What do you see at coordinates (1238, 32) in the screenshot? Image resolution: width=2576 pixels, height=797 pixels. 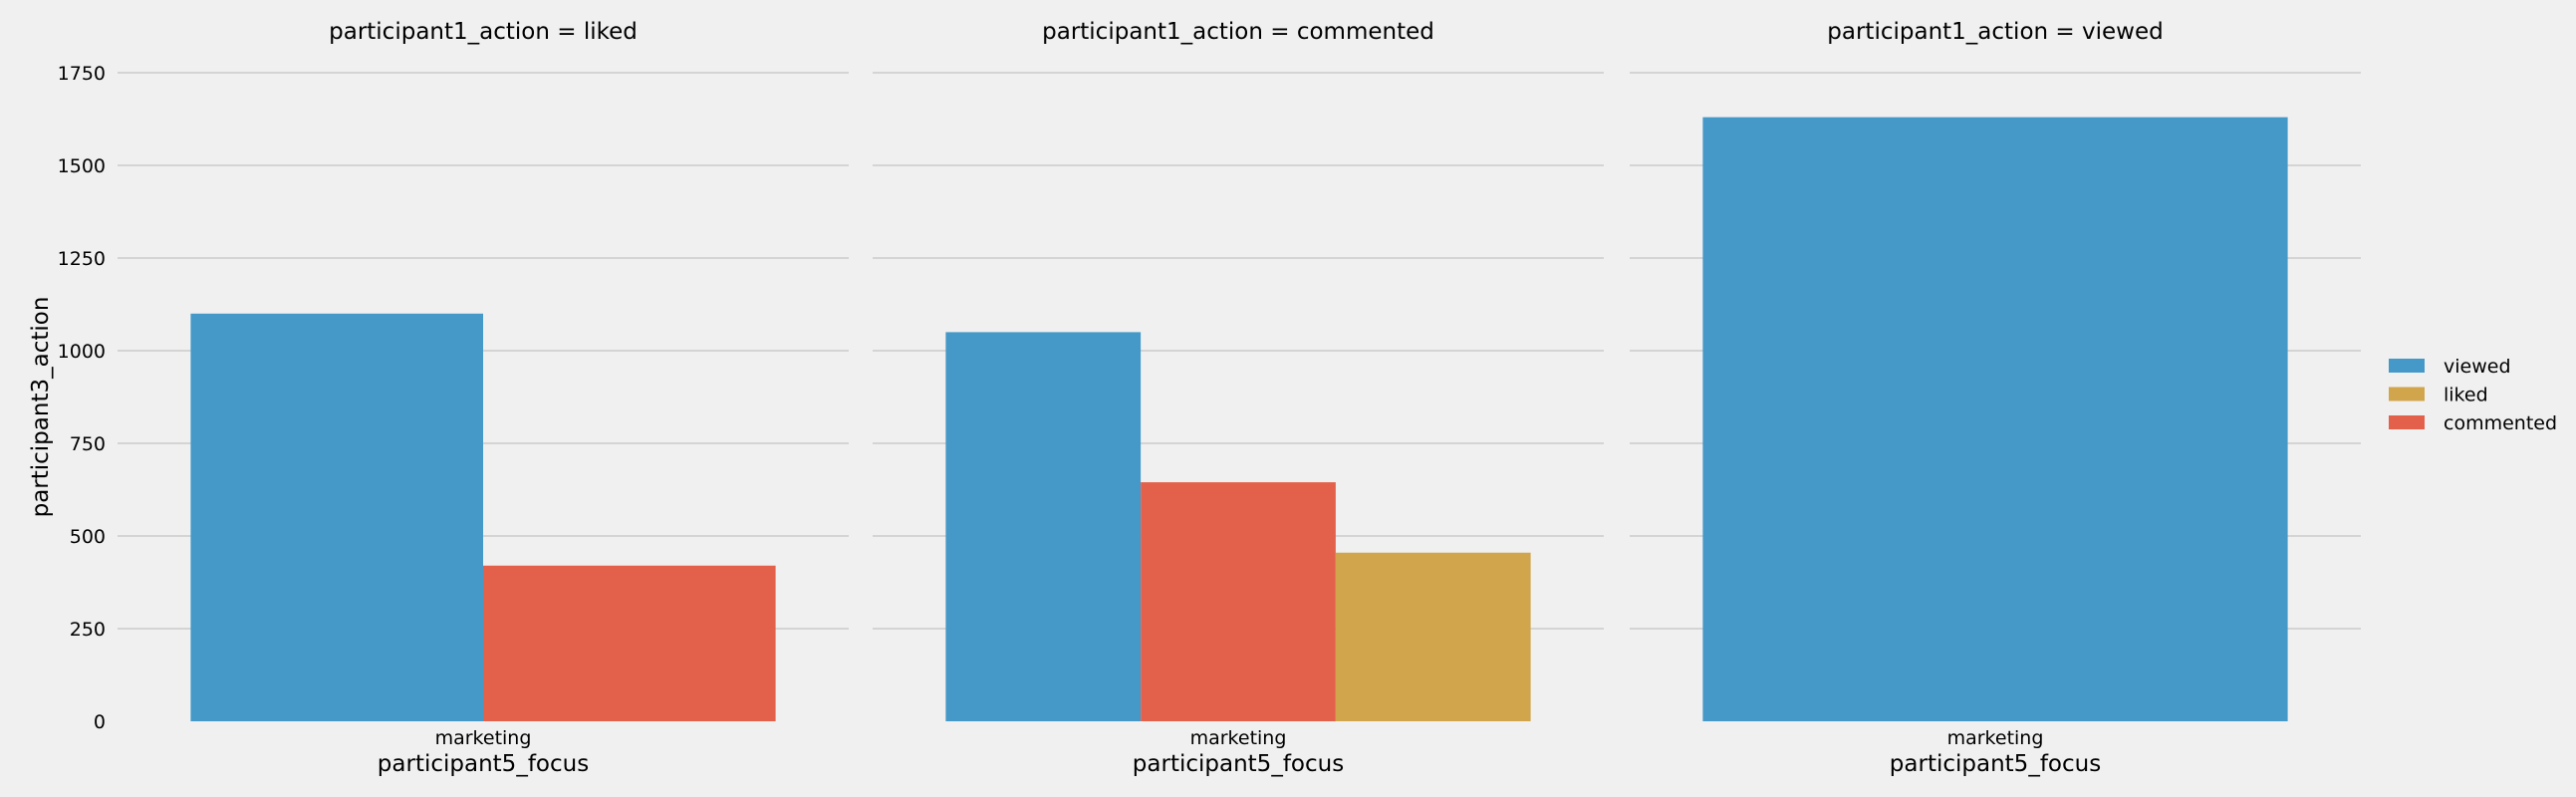 I see `panel-title: participant1_action = commented` at bounding box center [1238, 32].